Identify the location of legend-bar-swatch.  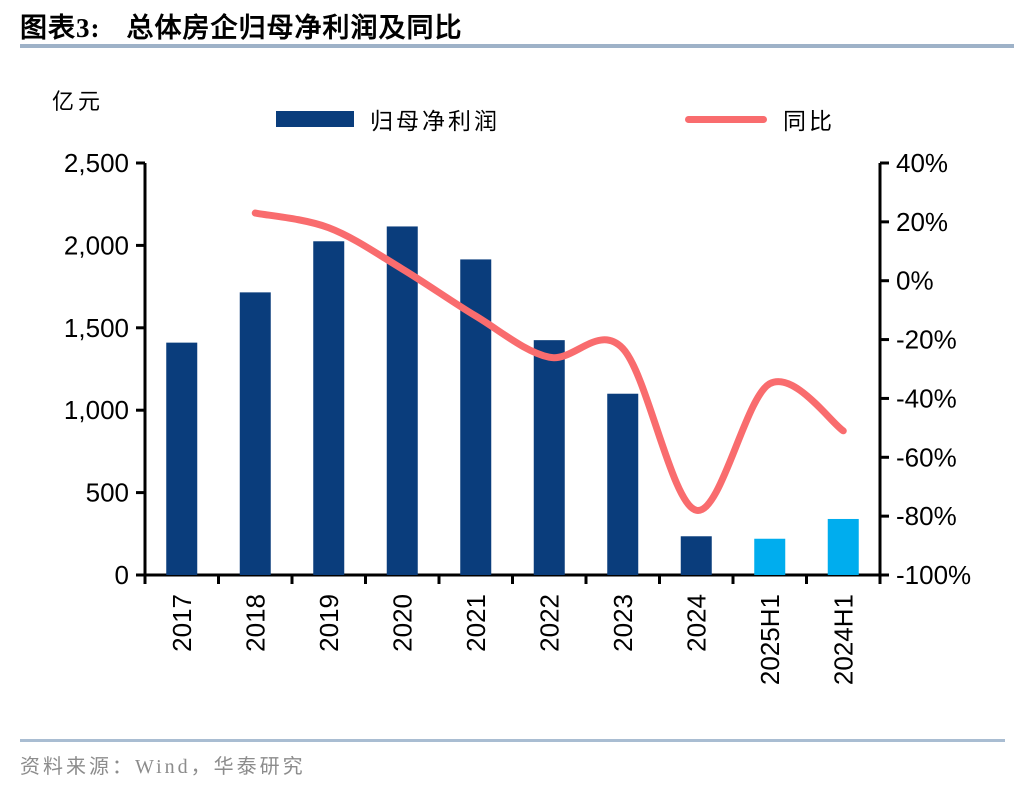
(315, 119).